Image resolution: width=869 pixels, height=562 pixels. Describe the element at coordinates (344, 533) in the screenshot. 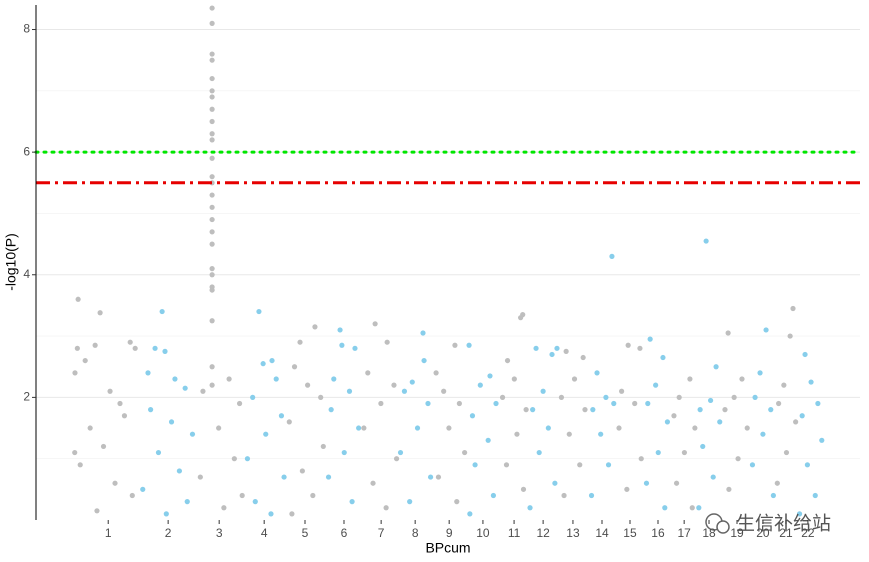

I see `x-tick-label: 6` at that location.